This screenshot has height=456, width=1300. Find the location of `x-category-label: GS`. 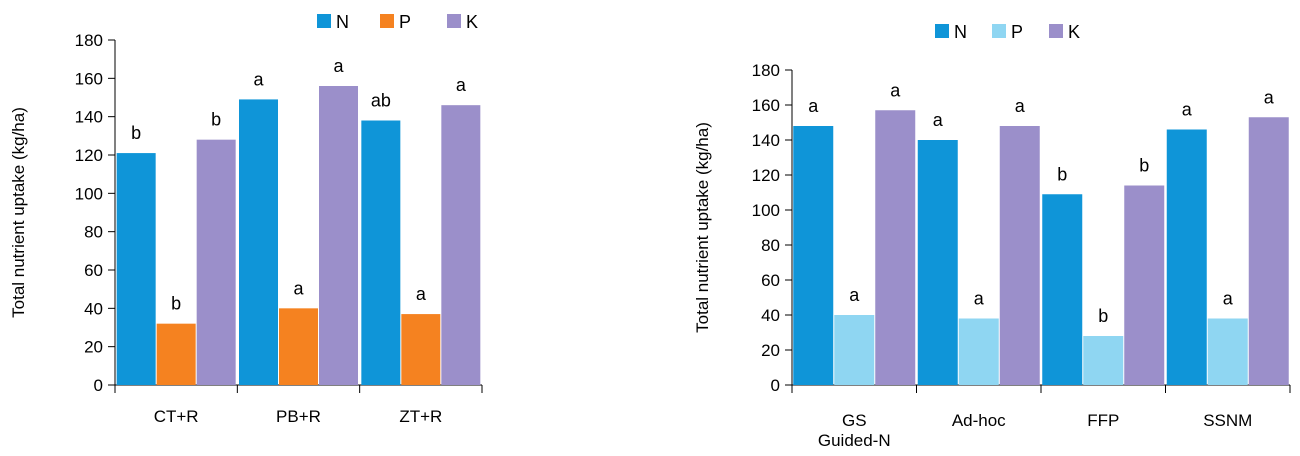

x-category-label: GS is located at coordinates (854, 420).